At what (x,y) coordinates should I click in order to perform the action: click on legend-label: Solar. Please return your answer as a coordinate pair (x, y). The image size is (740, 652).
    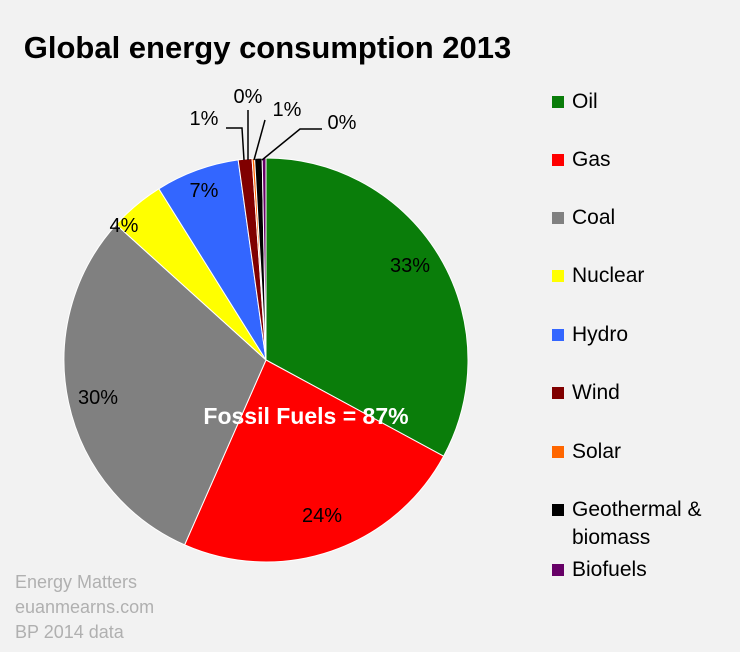
    Looking at the image, I should click on (597, 451).